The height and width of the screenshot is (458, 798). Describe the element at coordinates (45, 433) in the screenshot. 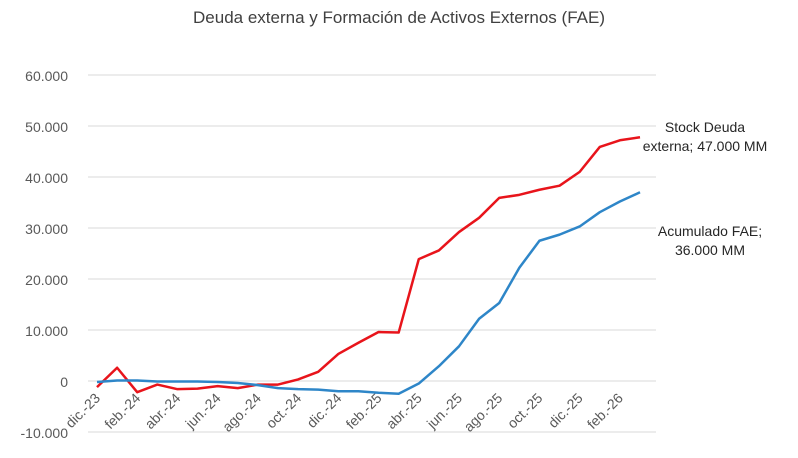

I see `y-tick-label: -10.000` at that location.